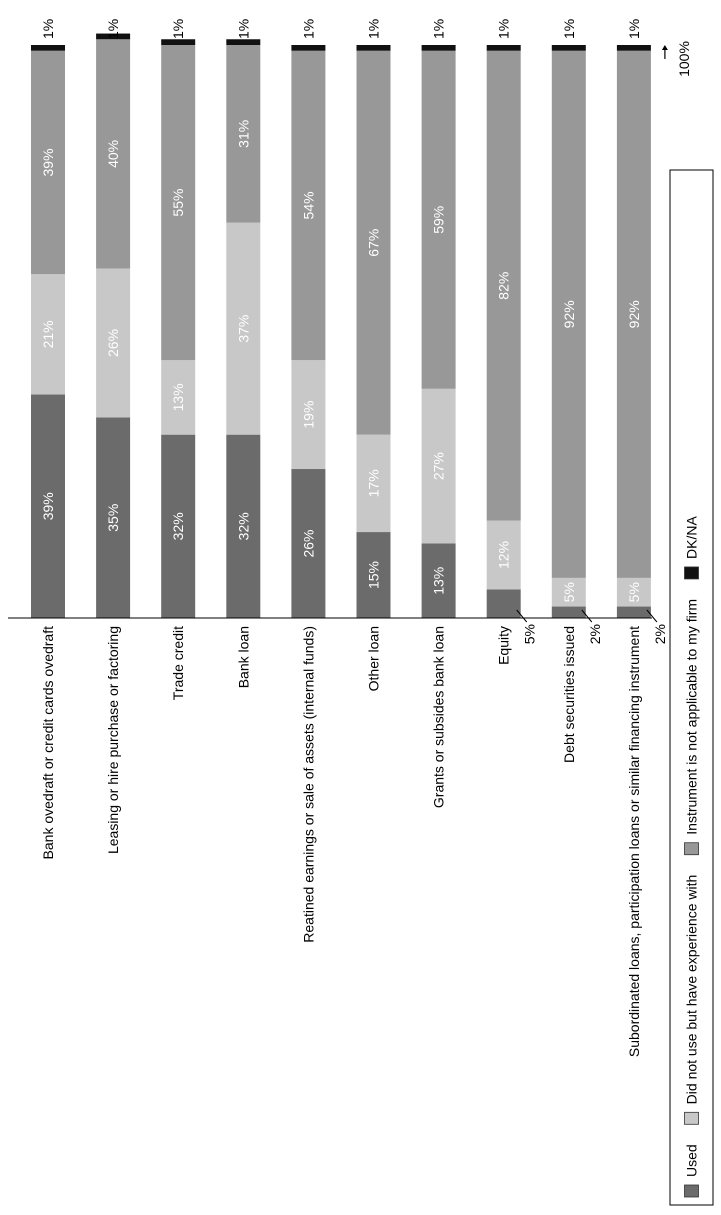 The width and height of the screenshot is (721, 1215). Describe the element at coordinates (374, 29) in the screenshot. I see `bar-label-4-6: 1%` at that location.